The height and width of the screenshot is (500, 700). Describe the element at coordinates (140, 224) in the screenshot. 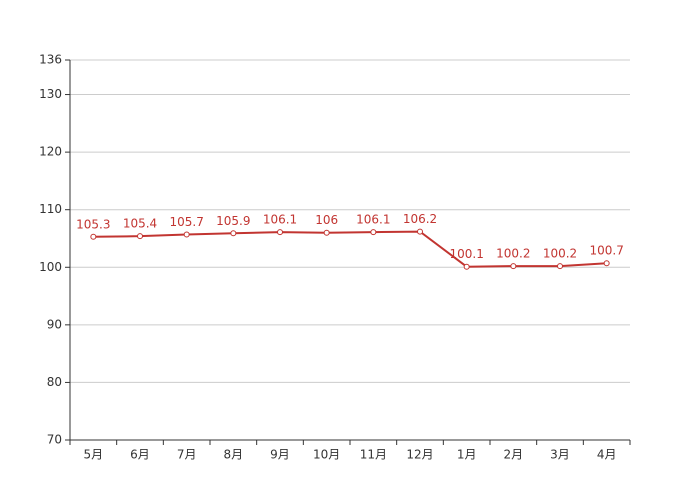

I see `data-label: 105.4` at that location.